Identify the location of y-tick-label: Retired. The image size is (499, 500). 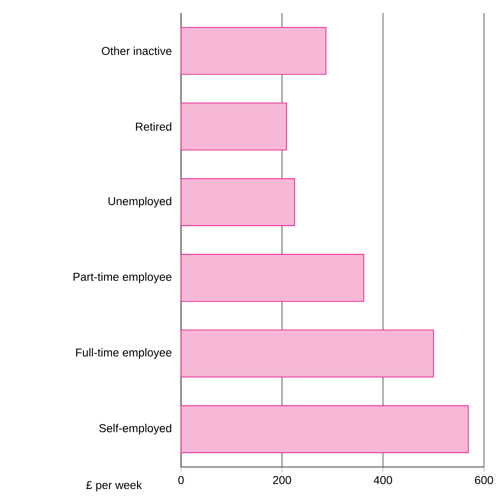
(154, 126).